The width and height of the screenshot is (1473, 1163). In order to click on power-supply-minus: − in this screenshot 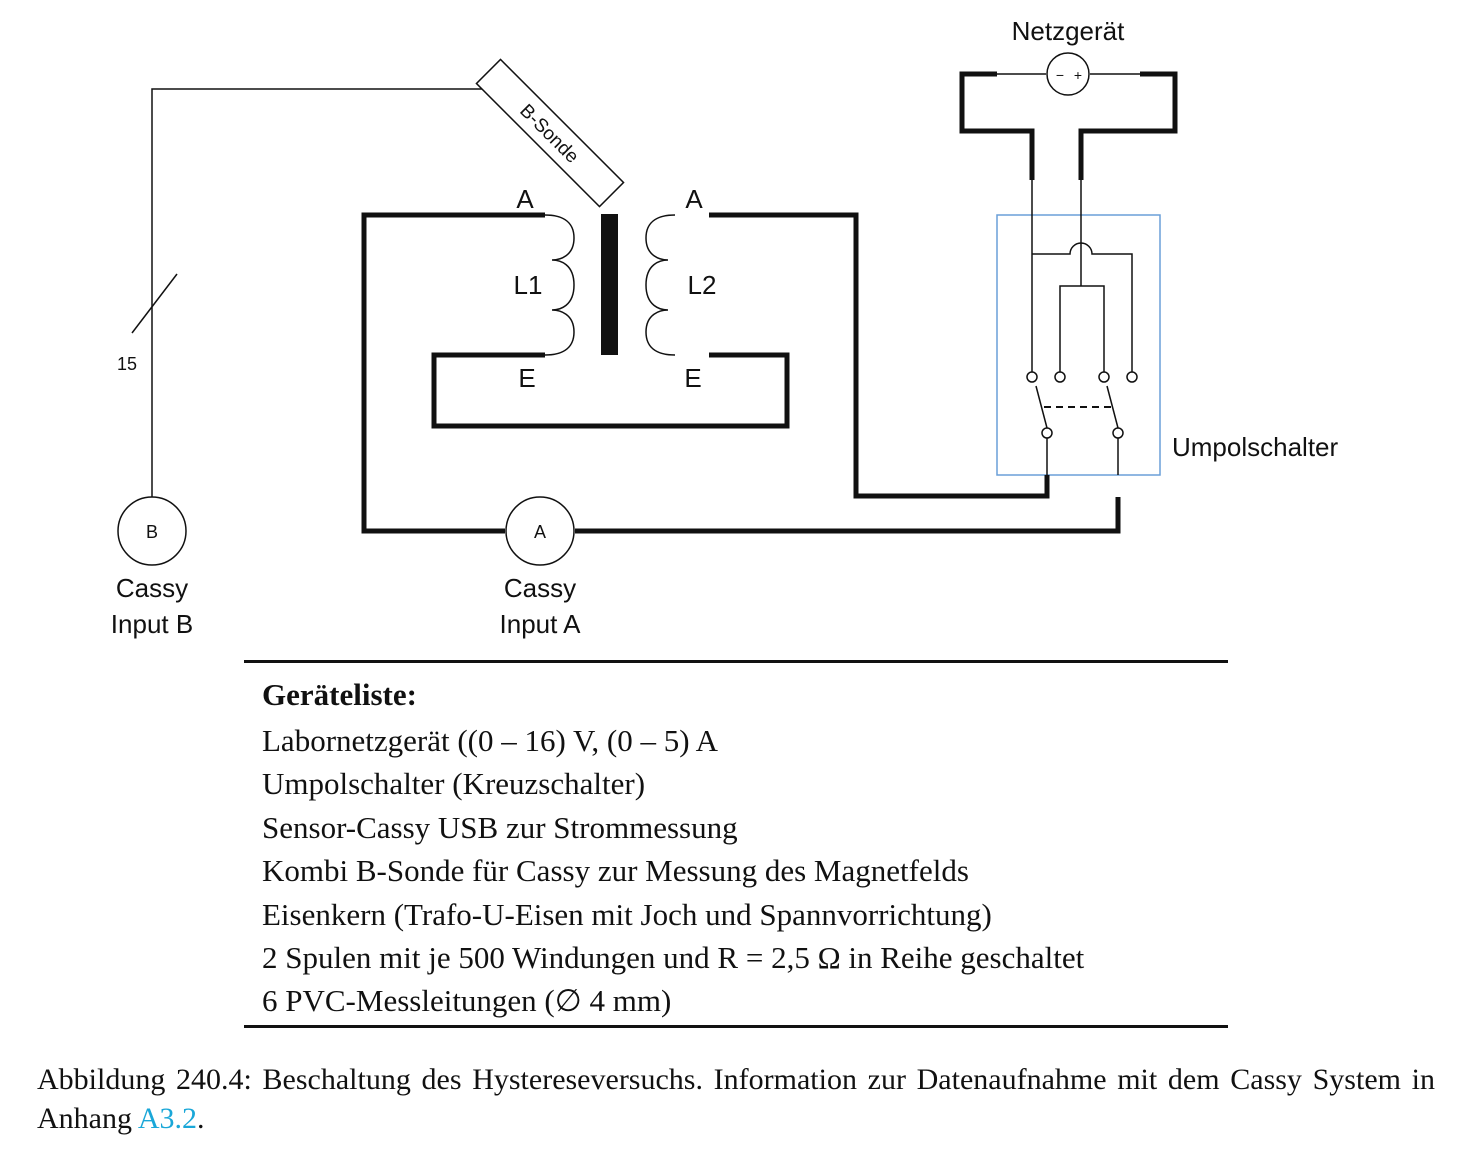, I will do `click(1060, 75)`.